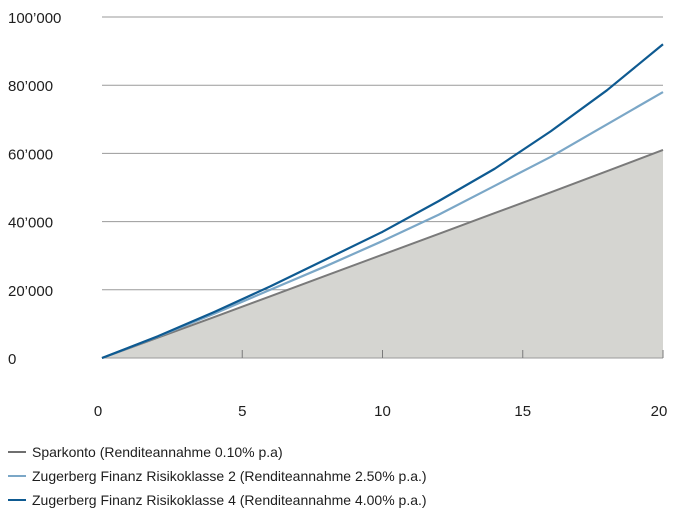 This screenshot has width=673, height=517. What do you see at coordinates (242, 411) in the screenshot?
I see `x-tick-label: 5` at bounding box center [242, 411].